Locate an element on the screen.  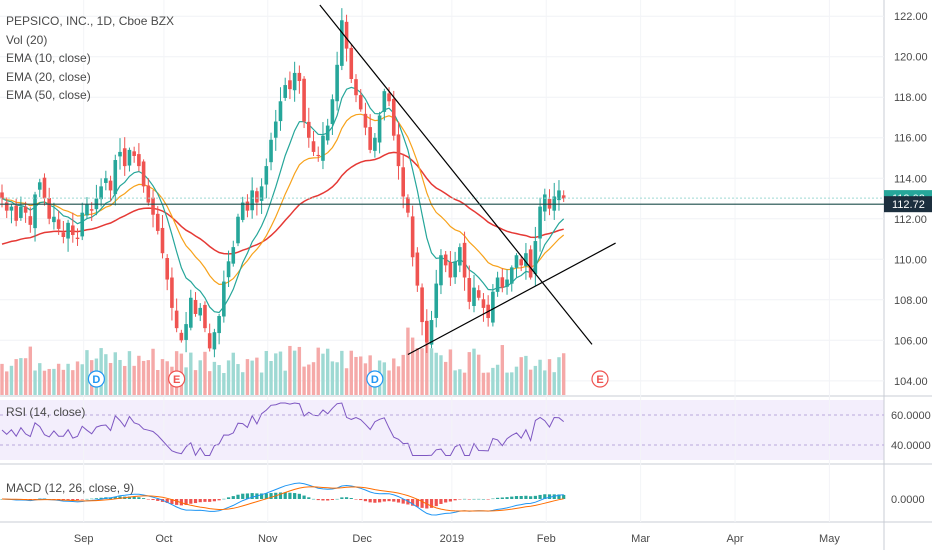
rsi-label: RSI (14, close) is located at coordinates (46, 412).